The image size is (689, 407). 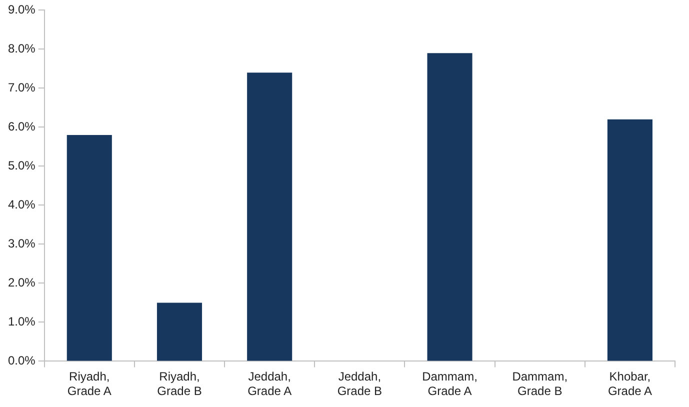 What do you see at coordinates (630, 384) in the screenshot?
I see `x-tick-label: Khobar, Grade A` at bounding box center [630, 384].